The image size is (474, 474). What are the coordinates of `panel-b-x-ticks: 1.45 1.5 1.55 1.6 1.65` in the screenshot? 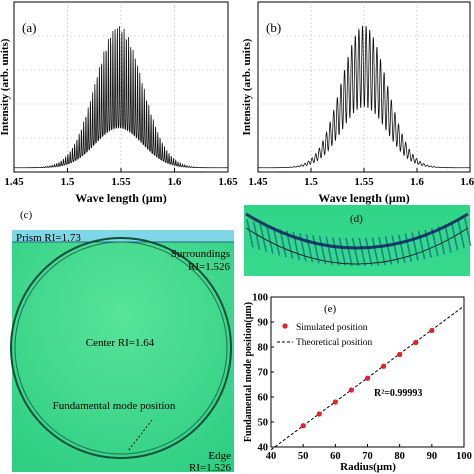 It's located at (361, 178).